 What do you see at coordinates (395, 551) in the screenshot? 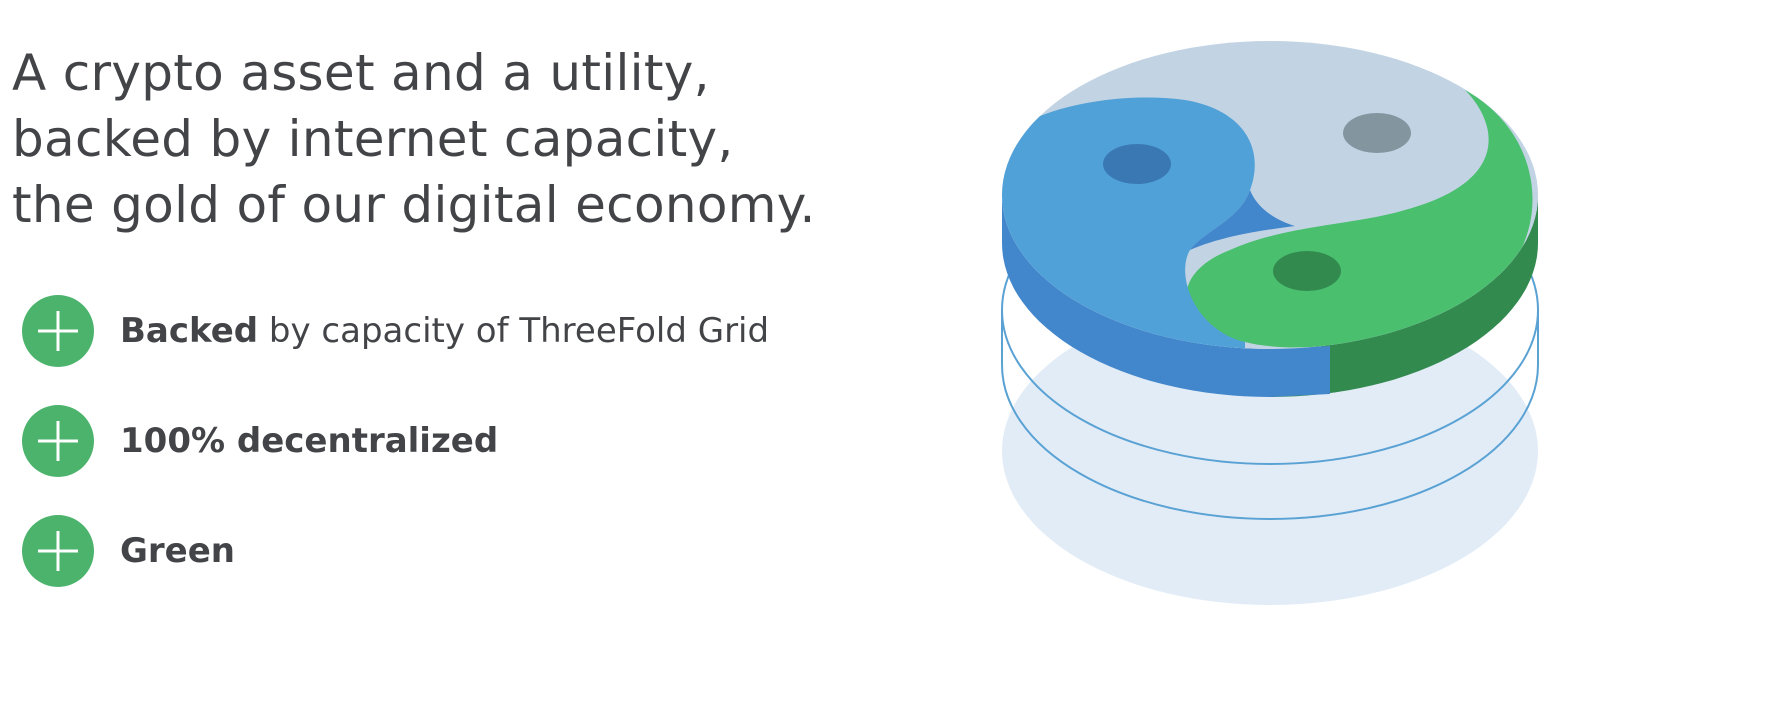
I see `feature-item-green: Green` at bounding box center [395, 551].